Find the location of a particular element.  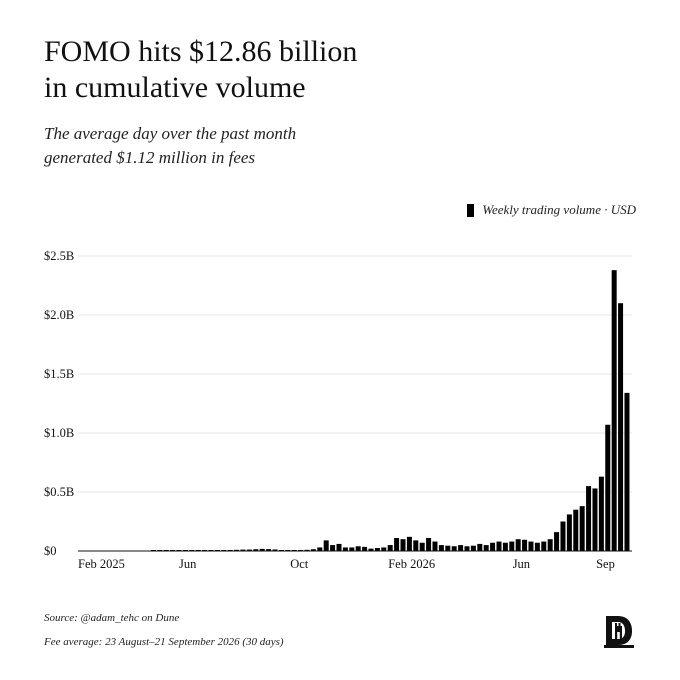

subtitle-line-1: The average day over the past month is located at coordinates (170, 133).